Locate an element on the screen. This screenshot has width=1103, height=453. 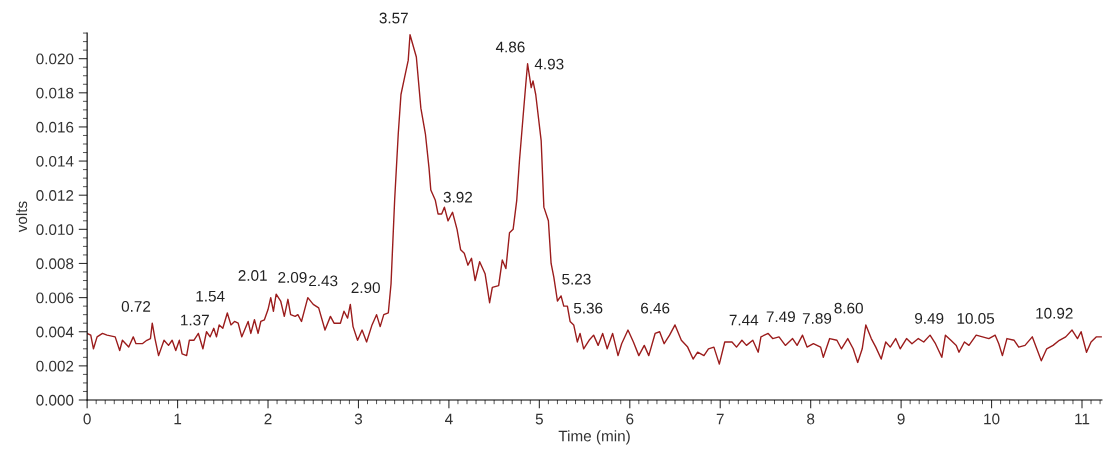
annotation: 6.46 is located at coordinates (655, 308).